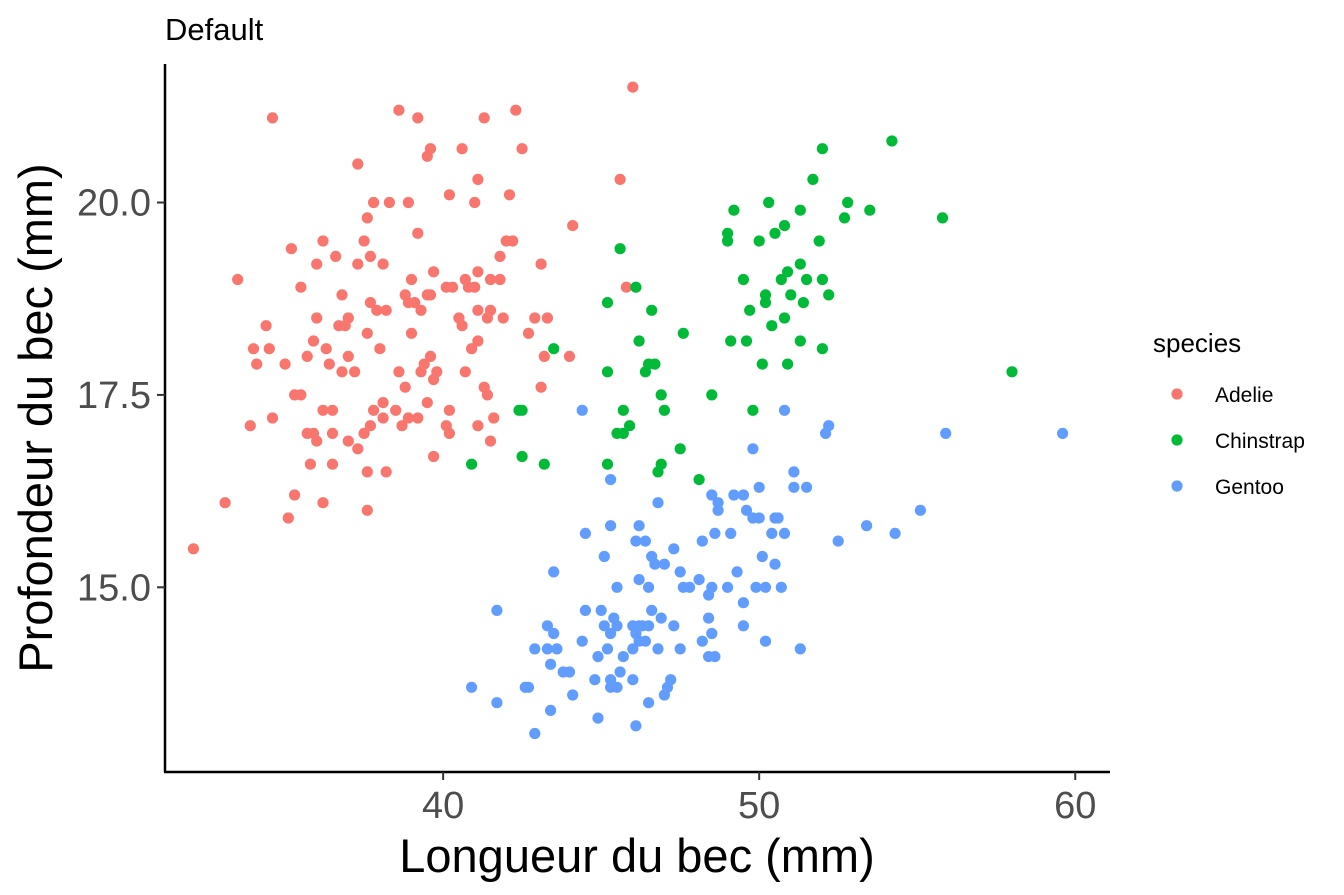 This screenshot has width=1344, height=895. Describe the element at coordinates (1177, 486) in the screenshot. I see `legend-key-gentoo` at that location.